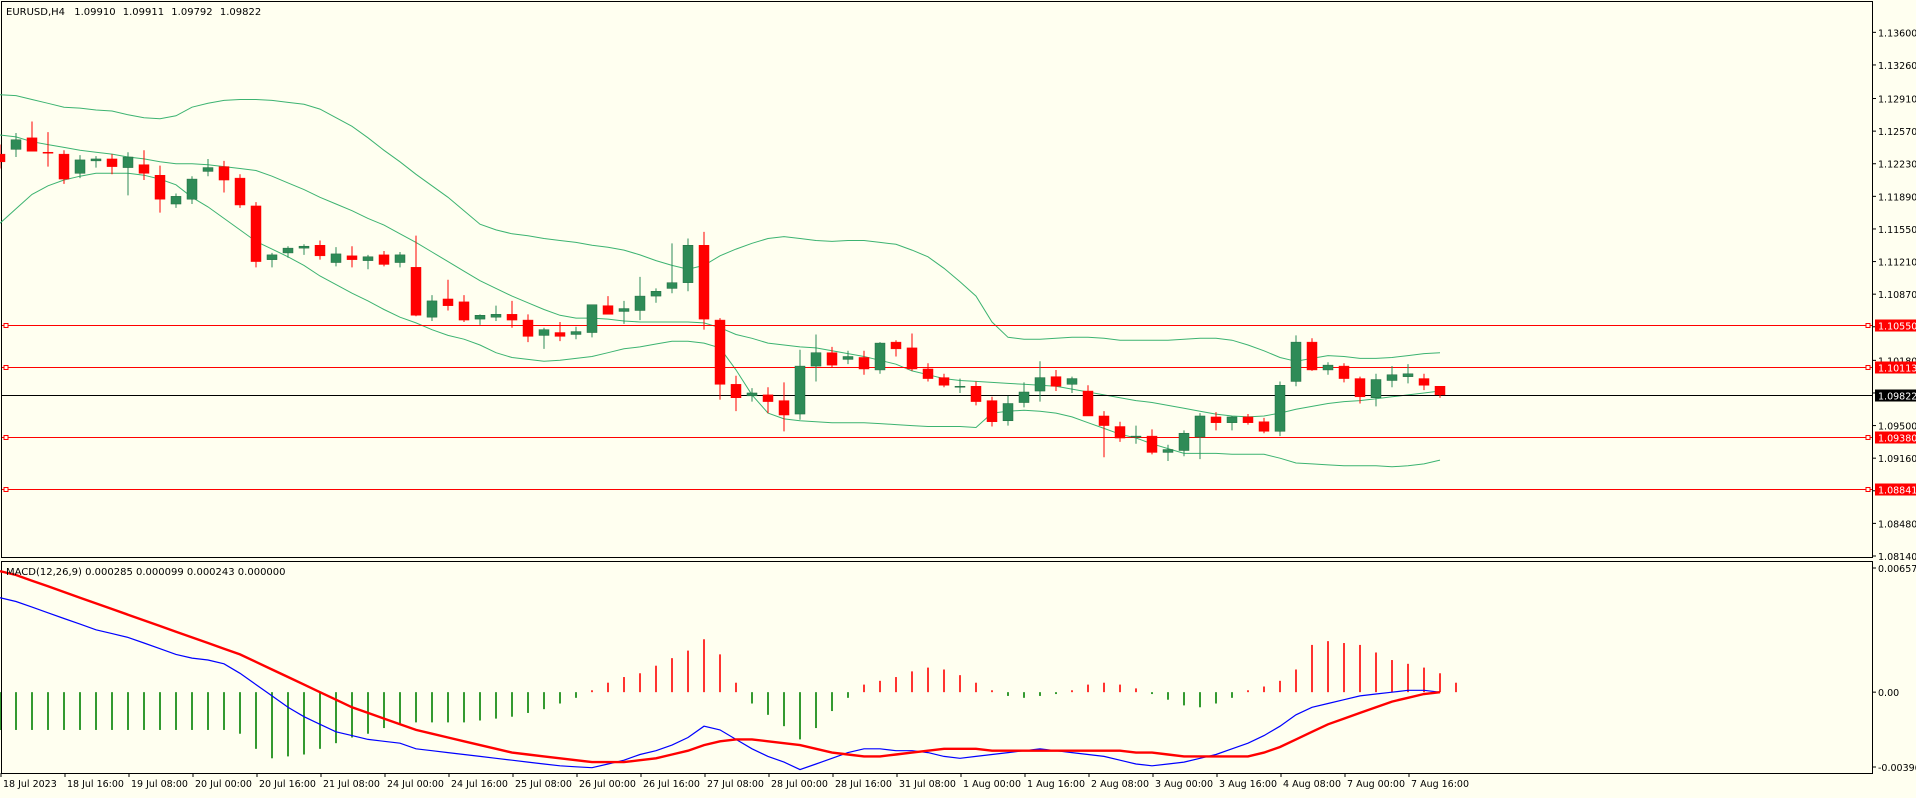 The image size is (1916, 798). What do you see at coordinates (1440, 784) in the screenshot?
I see `time-tick-label: 7 Aug 16:00` at bounding box center [1440, 784].